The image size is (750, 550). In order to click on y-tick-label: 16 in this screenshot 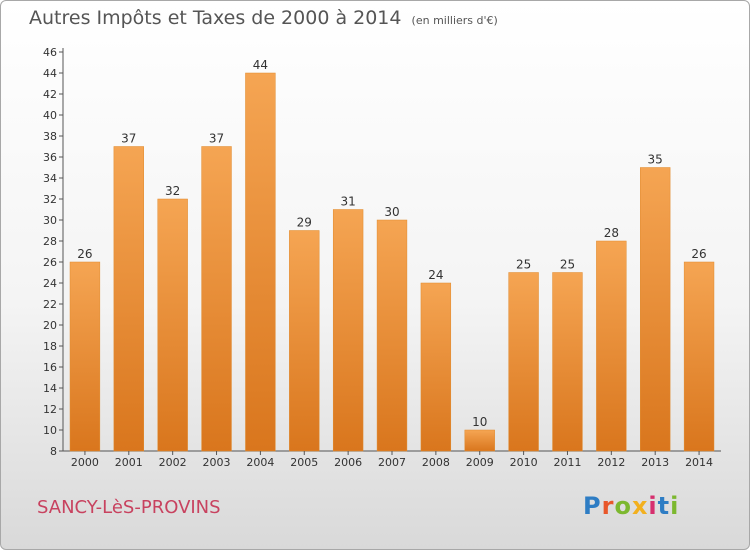, I will do `click(50, 367)`.